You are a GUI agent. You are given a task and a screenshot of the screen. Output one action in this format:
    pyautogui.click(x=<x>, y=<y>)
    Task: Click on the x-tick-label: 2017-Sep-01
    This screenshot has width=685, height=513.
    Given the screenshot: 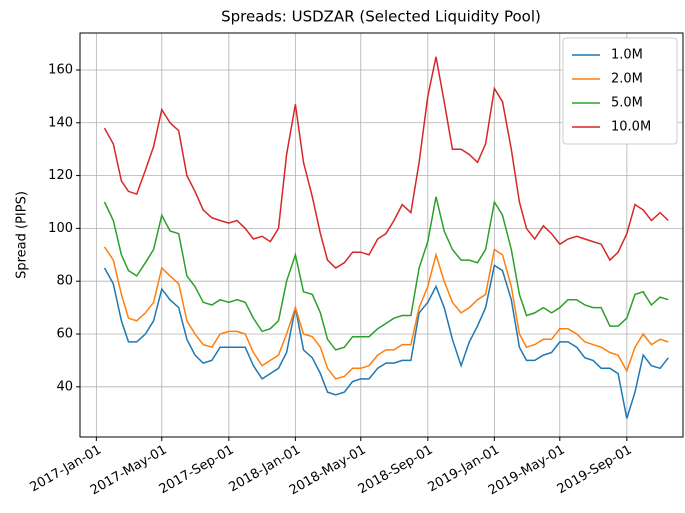 What is the action you would take?
    pyautogui.click(x=197, y=470)
    